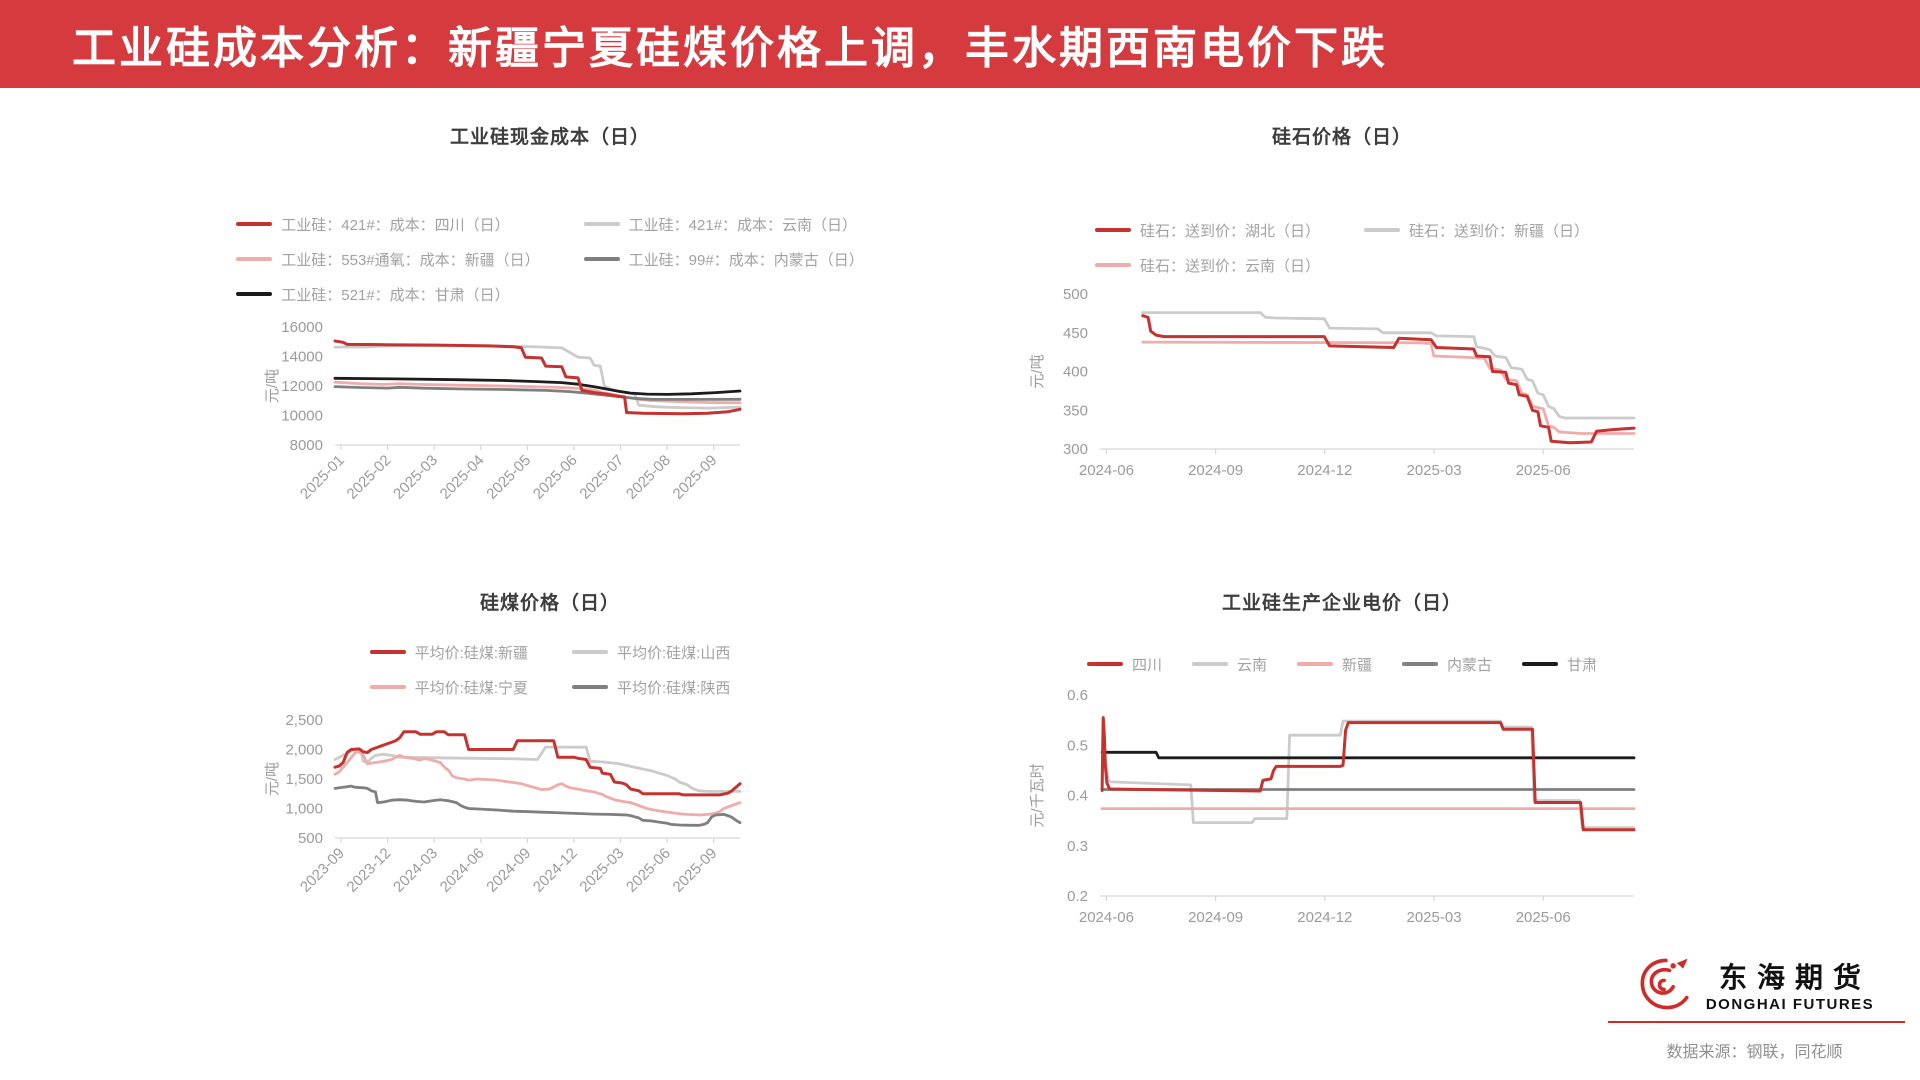 The height and width of the screenshot is (1080, 1920). What do you see at coordinates (730, 48) in the screenshot?
I see `page-title: 工业硅成本分析：新疆宁夏硅煤价格上调，丰水期西南电价下跌` at bounding box center [730, 48].